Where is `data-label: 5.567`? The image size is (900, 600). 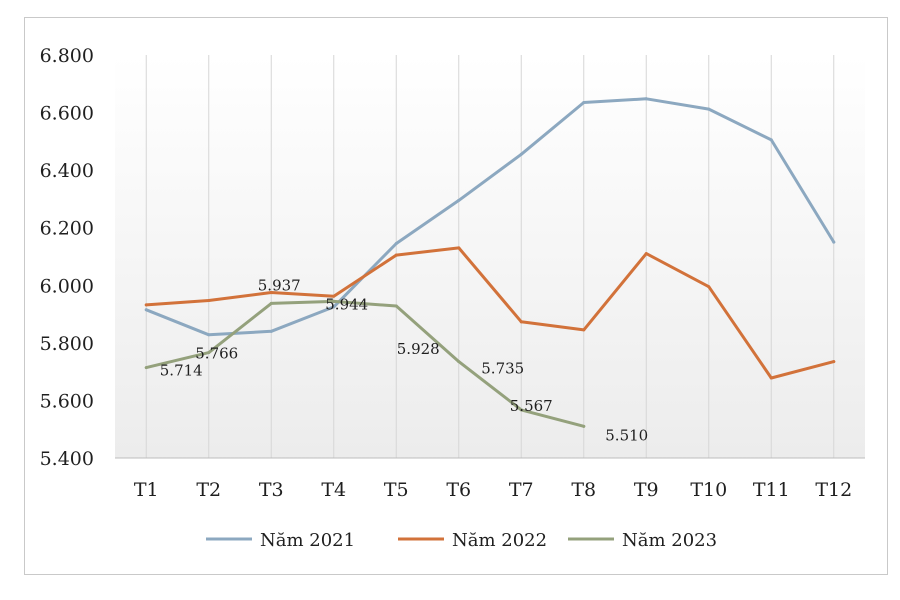
data-label: 5.567 is located at coordinates (531, 406).